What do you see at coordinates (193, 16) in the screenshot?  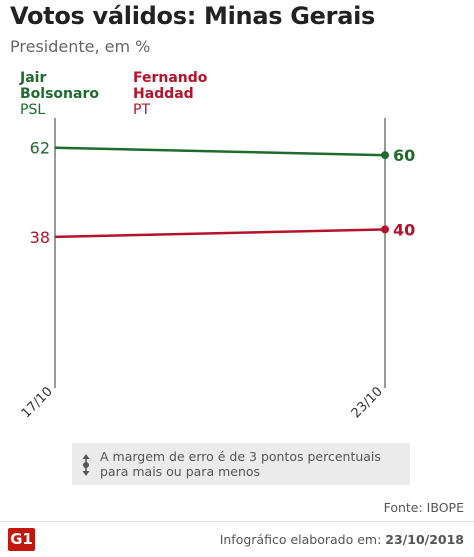 I see `chart-title: Votos válidos: Minas Gerais` at bounding box center [193, 16].